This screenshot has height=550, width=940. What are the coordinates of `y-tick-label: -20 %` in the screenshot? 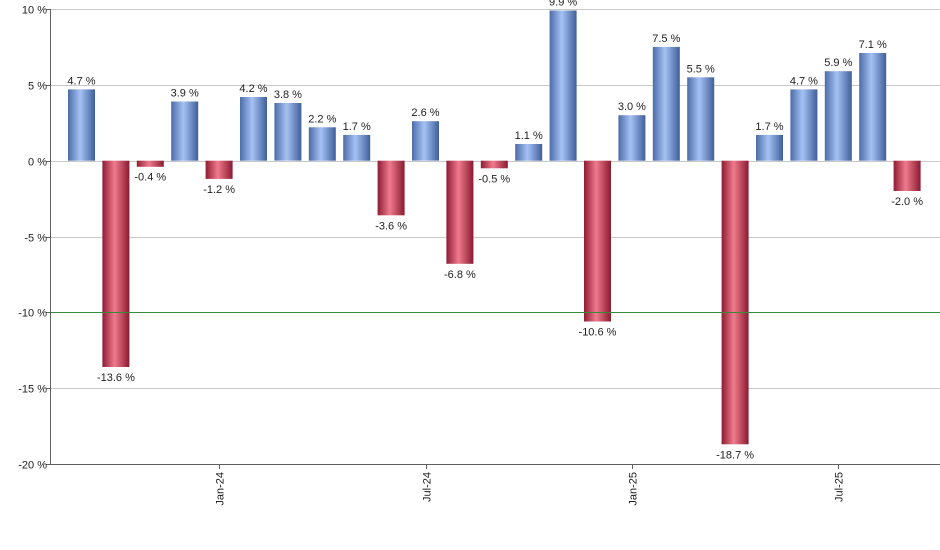 It's located at (32, 466).